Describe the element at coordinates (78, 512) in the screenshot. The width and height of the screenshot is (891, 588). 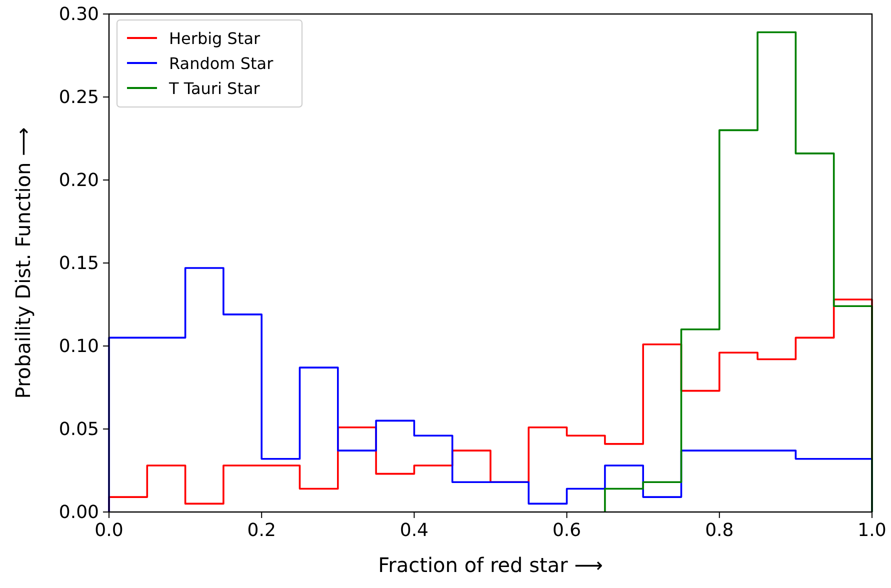
I see `y-tick-label: 0.00` at that location.